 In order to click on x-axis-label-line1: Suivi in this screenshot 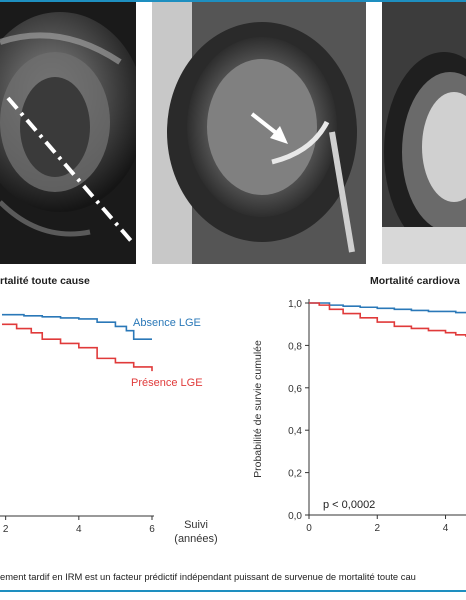, I will do `click(196, 525)`.